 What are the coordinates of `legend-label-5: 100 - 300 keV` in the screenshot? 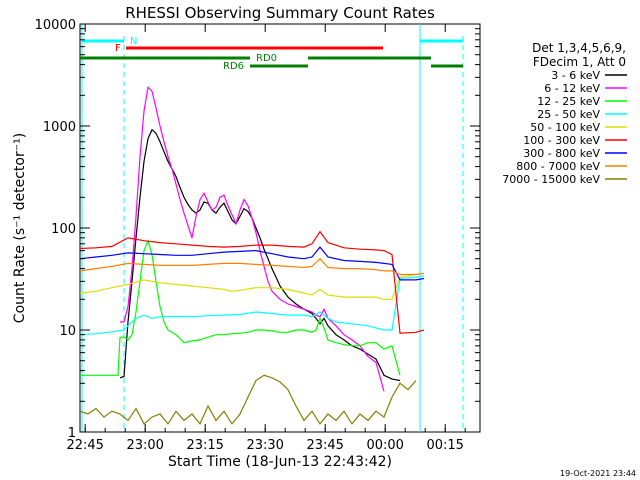 It's located at (561, 140).